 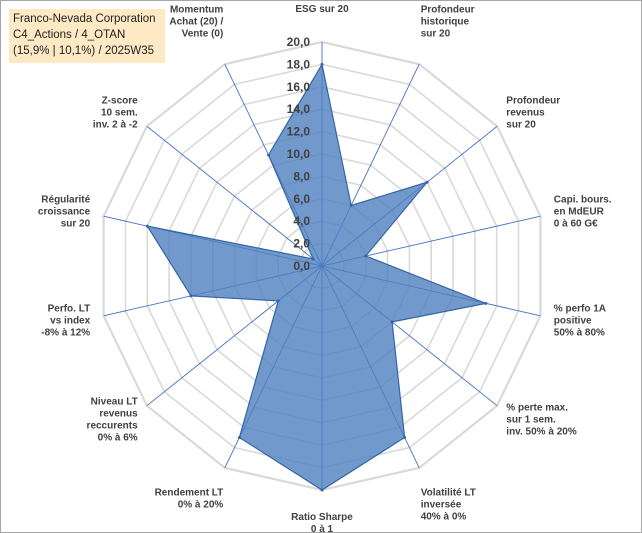 What do you see at coordinates (113, 419) in the screenshot?
I see `category-label-10: Niveau LT revenus reccurents 0% à 6%` at bounding box center [113, 419].